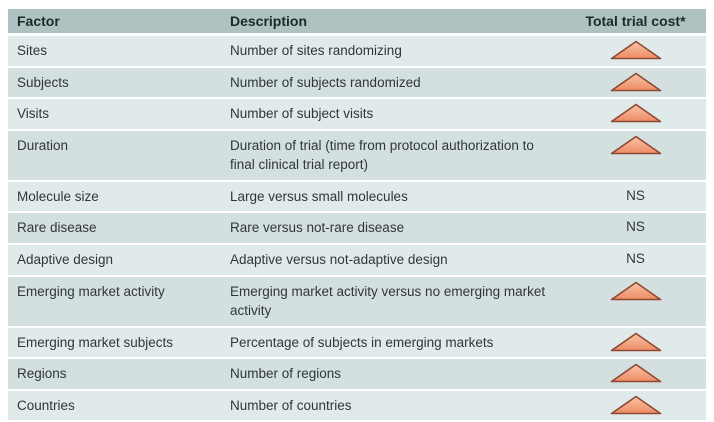 This screenshot has width=714, height=422. Describe the element at coordinates (339, 259) in the screenshot. I see `description-cell: Adaptive versus not-adaptive design` at that location.